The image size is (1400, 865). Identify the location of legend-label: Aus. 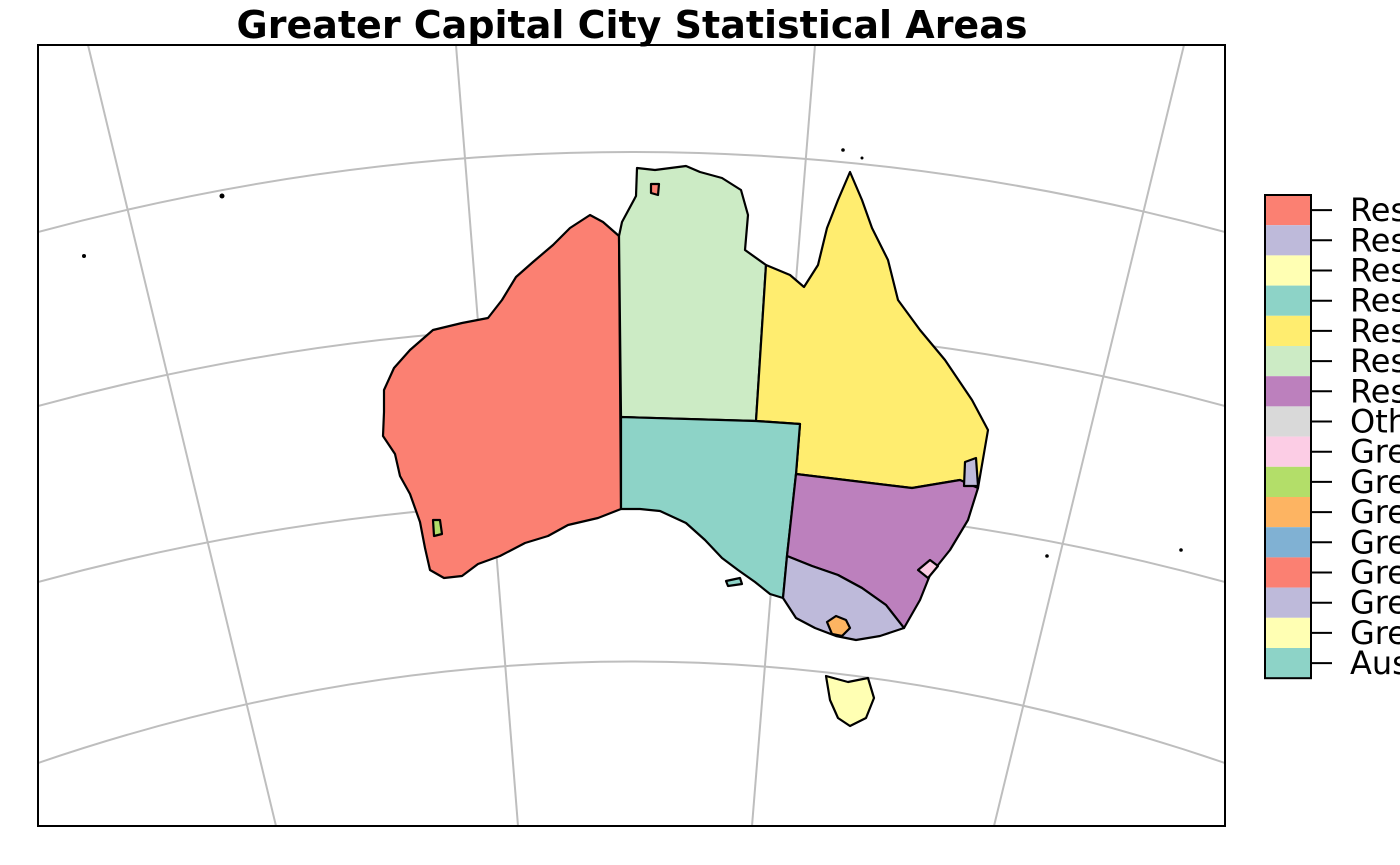
(1375, 663).